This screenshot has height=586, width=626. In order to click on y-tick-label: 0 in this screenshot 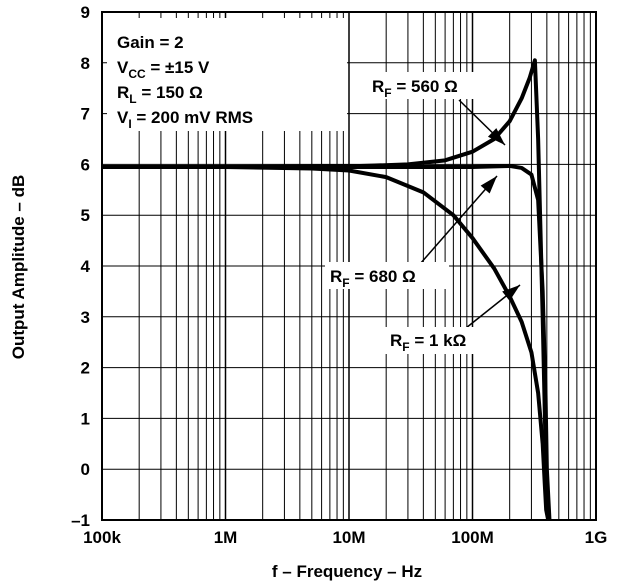, I will do `click(85, 469)`.